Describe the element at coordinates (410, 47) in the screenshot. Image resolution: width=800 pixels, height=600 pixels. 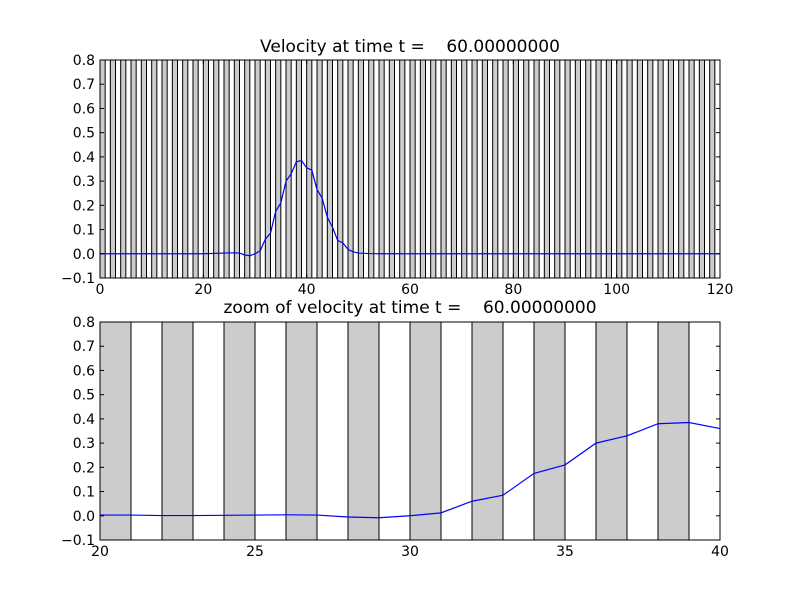
I see `velocity-chart-title: Velocity at time t = 60.00000000` at that location.